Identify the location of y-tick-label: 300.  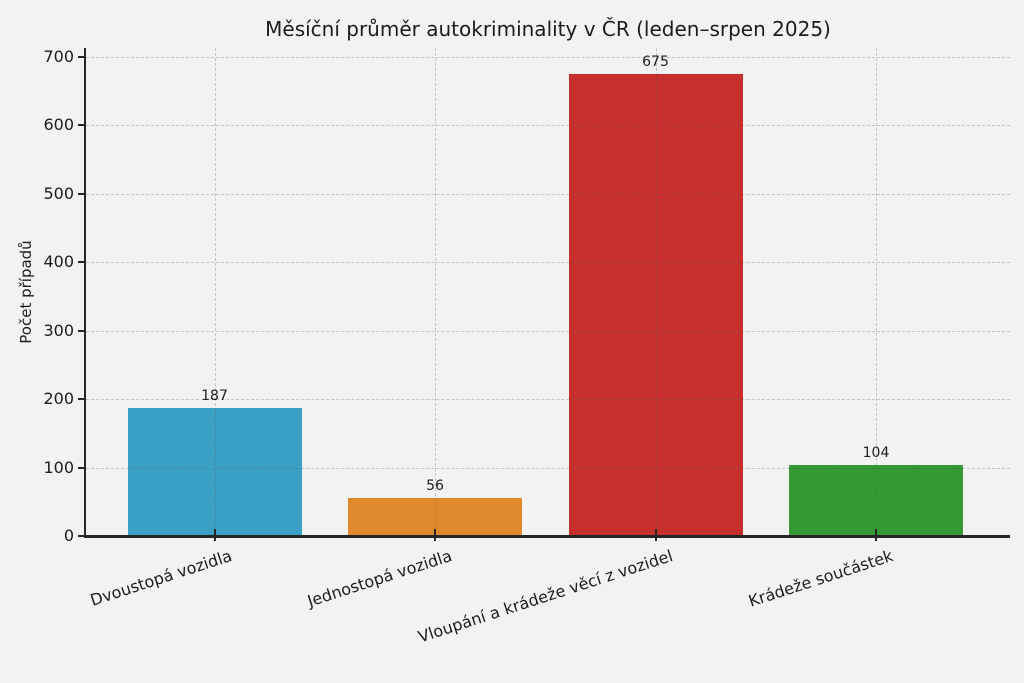
(58, 330).